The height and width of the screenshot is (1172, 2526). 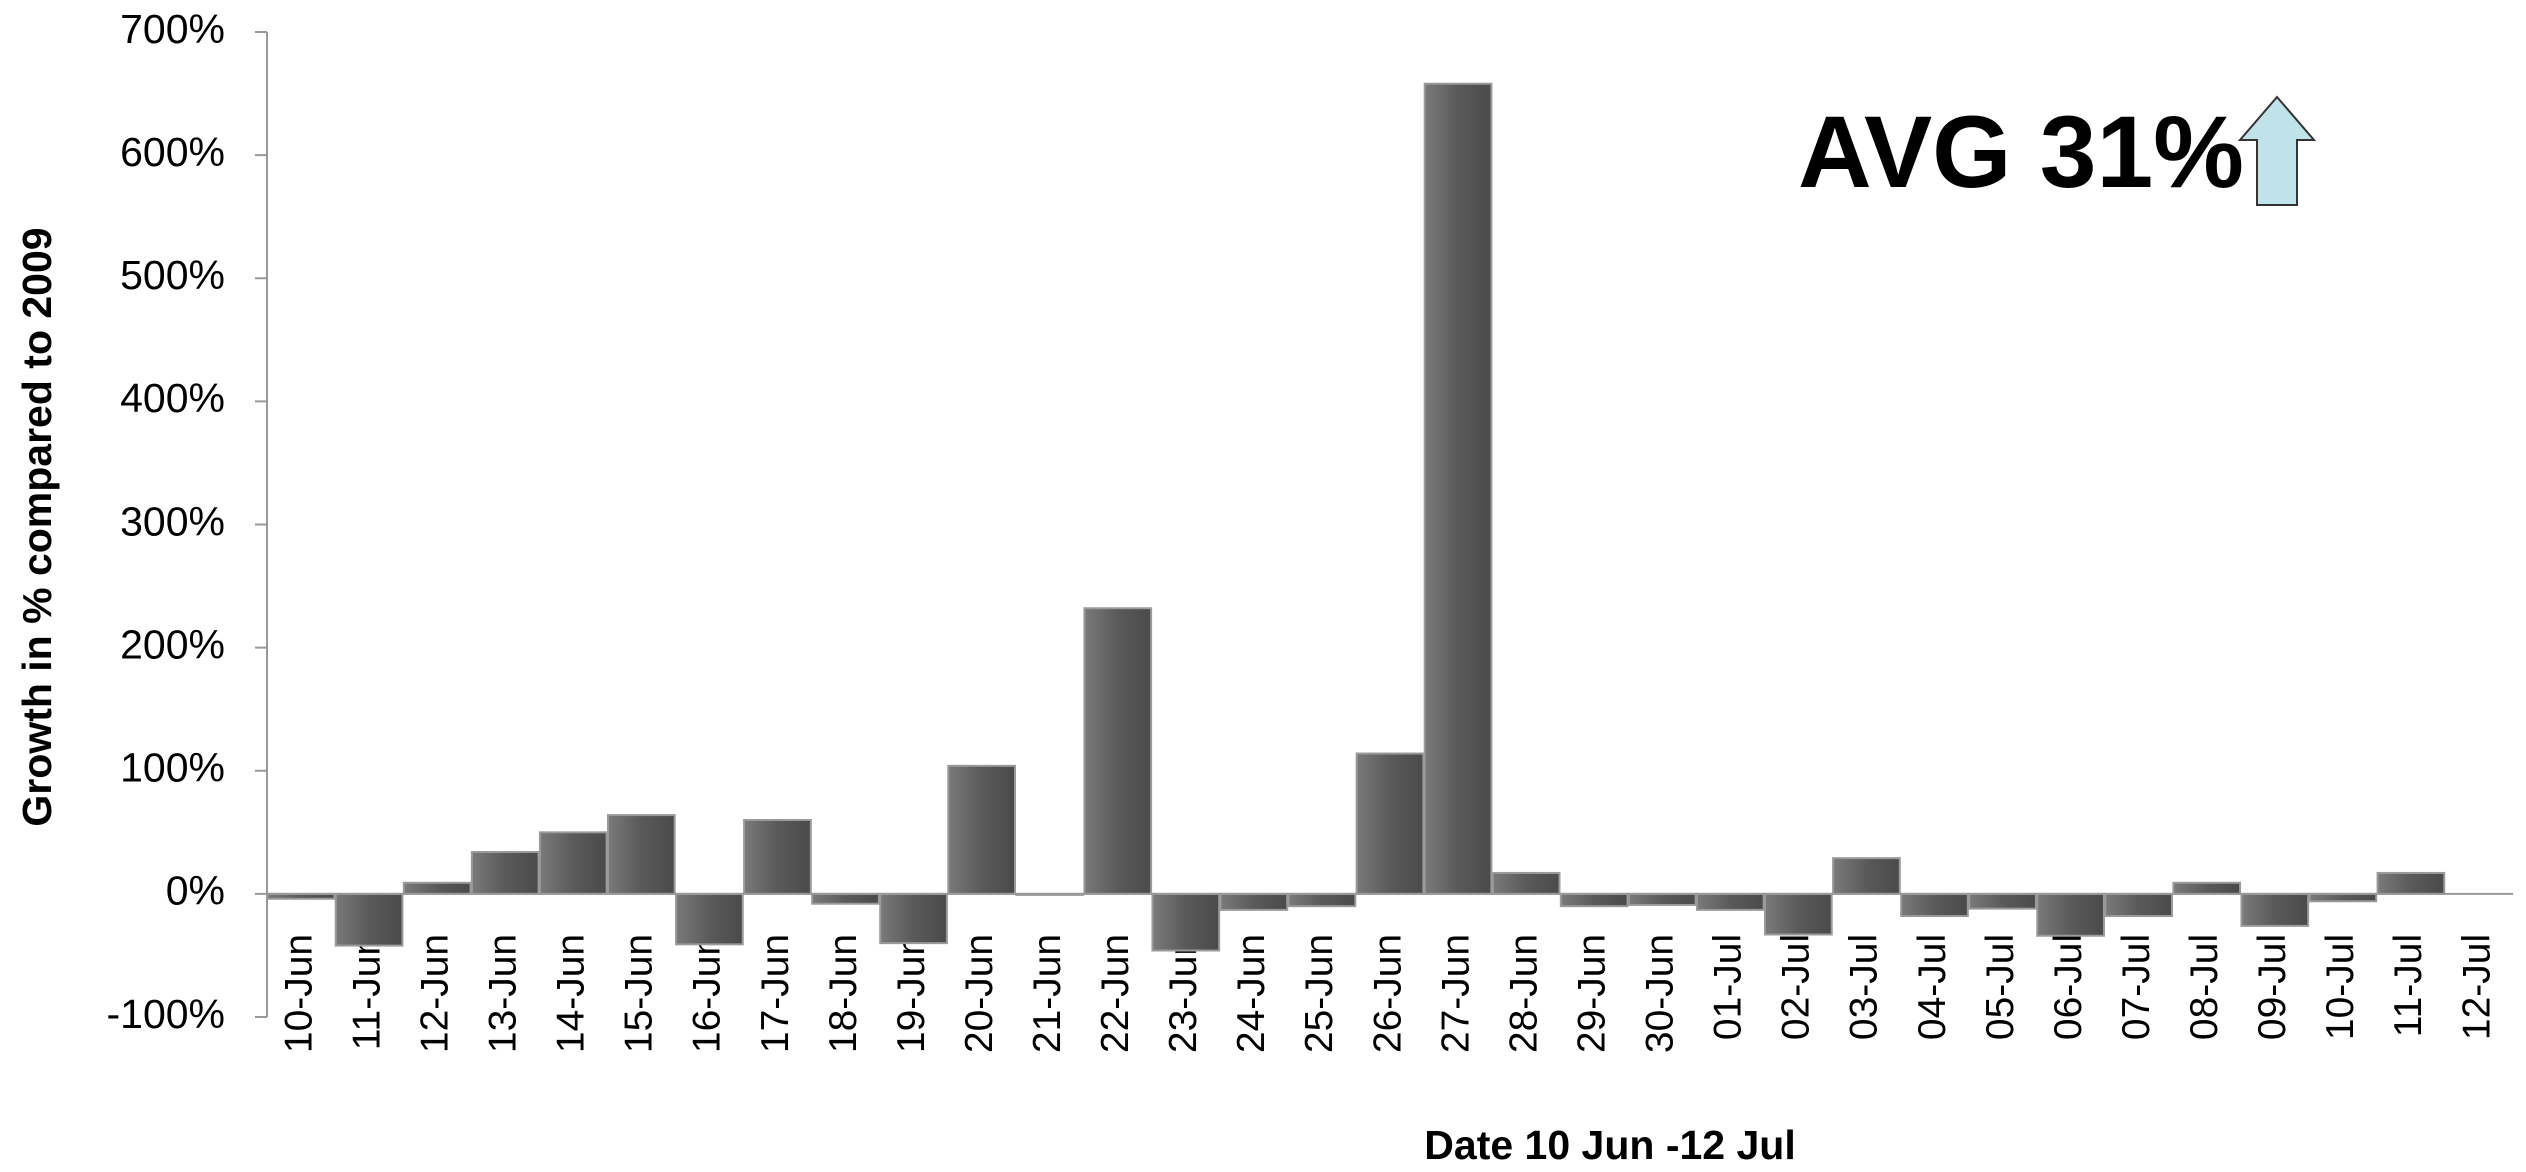 What do you see at coordinates (2021, 152) in the screenshot?
I see `annotation: AVG 31%` at bounding box center [2021, 152].